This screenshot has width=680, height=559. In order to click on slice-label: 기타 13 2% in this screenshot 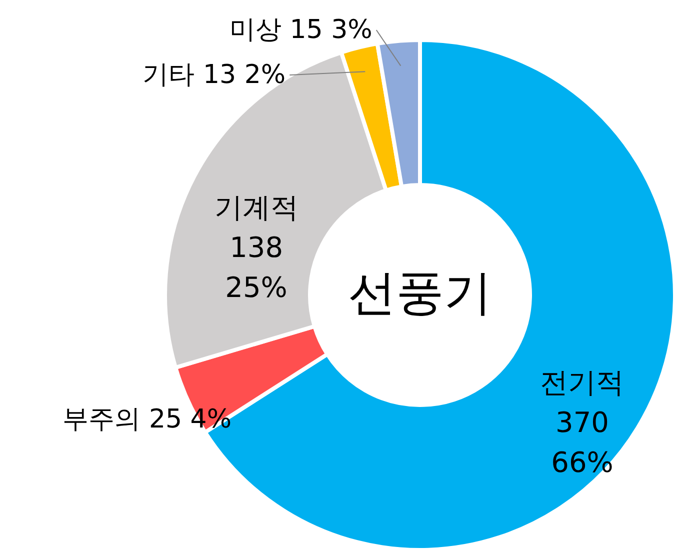, I will do `click(214, 75)`.